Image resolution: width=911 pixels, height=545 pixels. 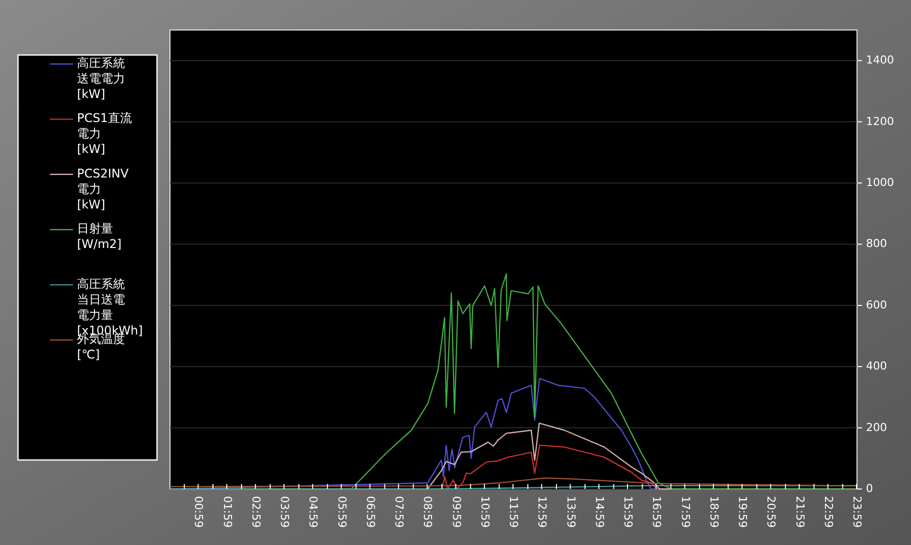 I want to click on x-tick-label: 01:59, so click(x=227, y=512).